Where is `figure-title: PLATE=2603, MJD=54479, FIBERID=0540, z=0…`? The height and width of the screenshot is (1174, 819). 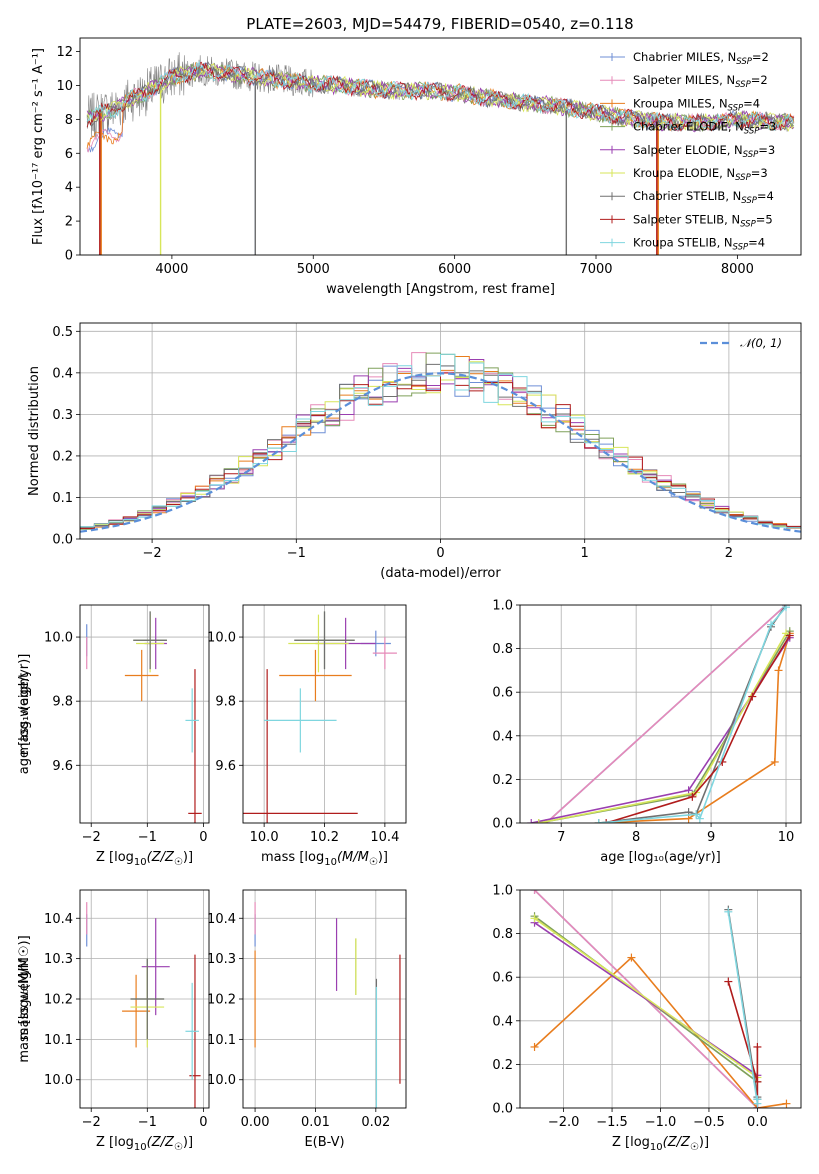
figure-title: PLATE=2603, MJD=54479, FIBERID=0540, z=0… is located at coordinates (439, 24).